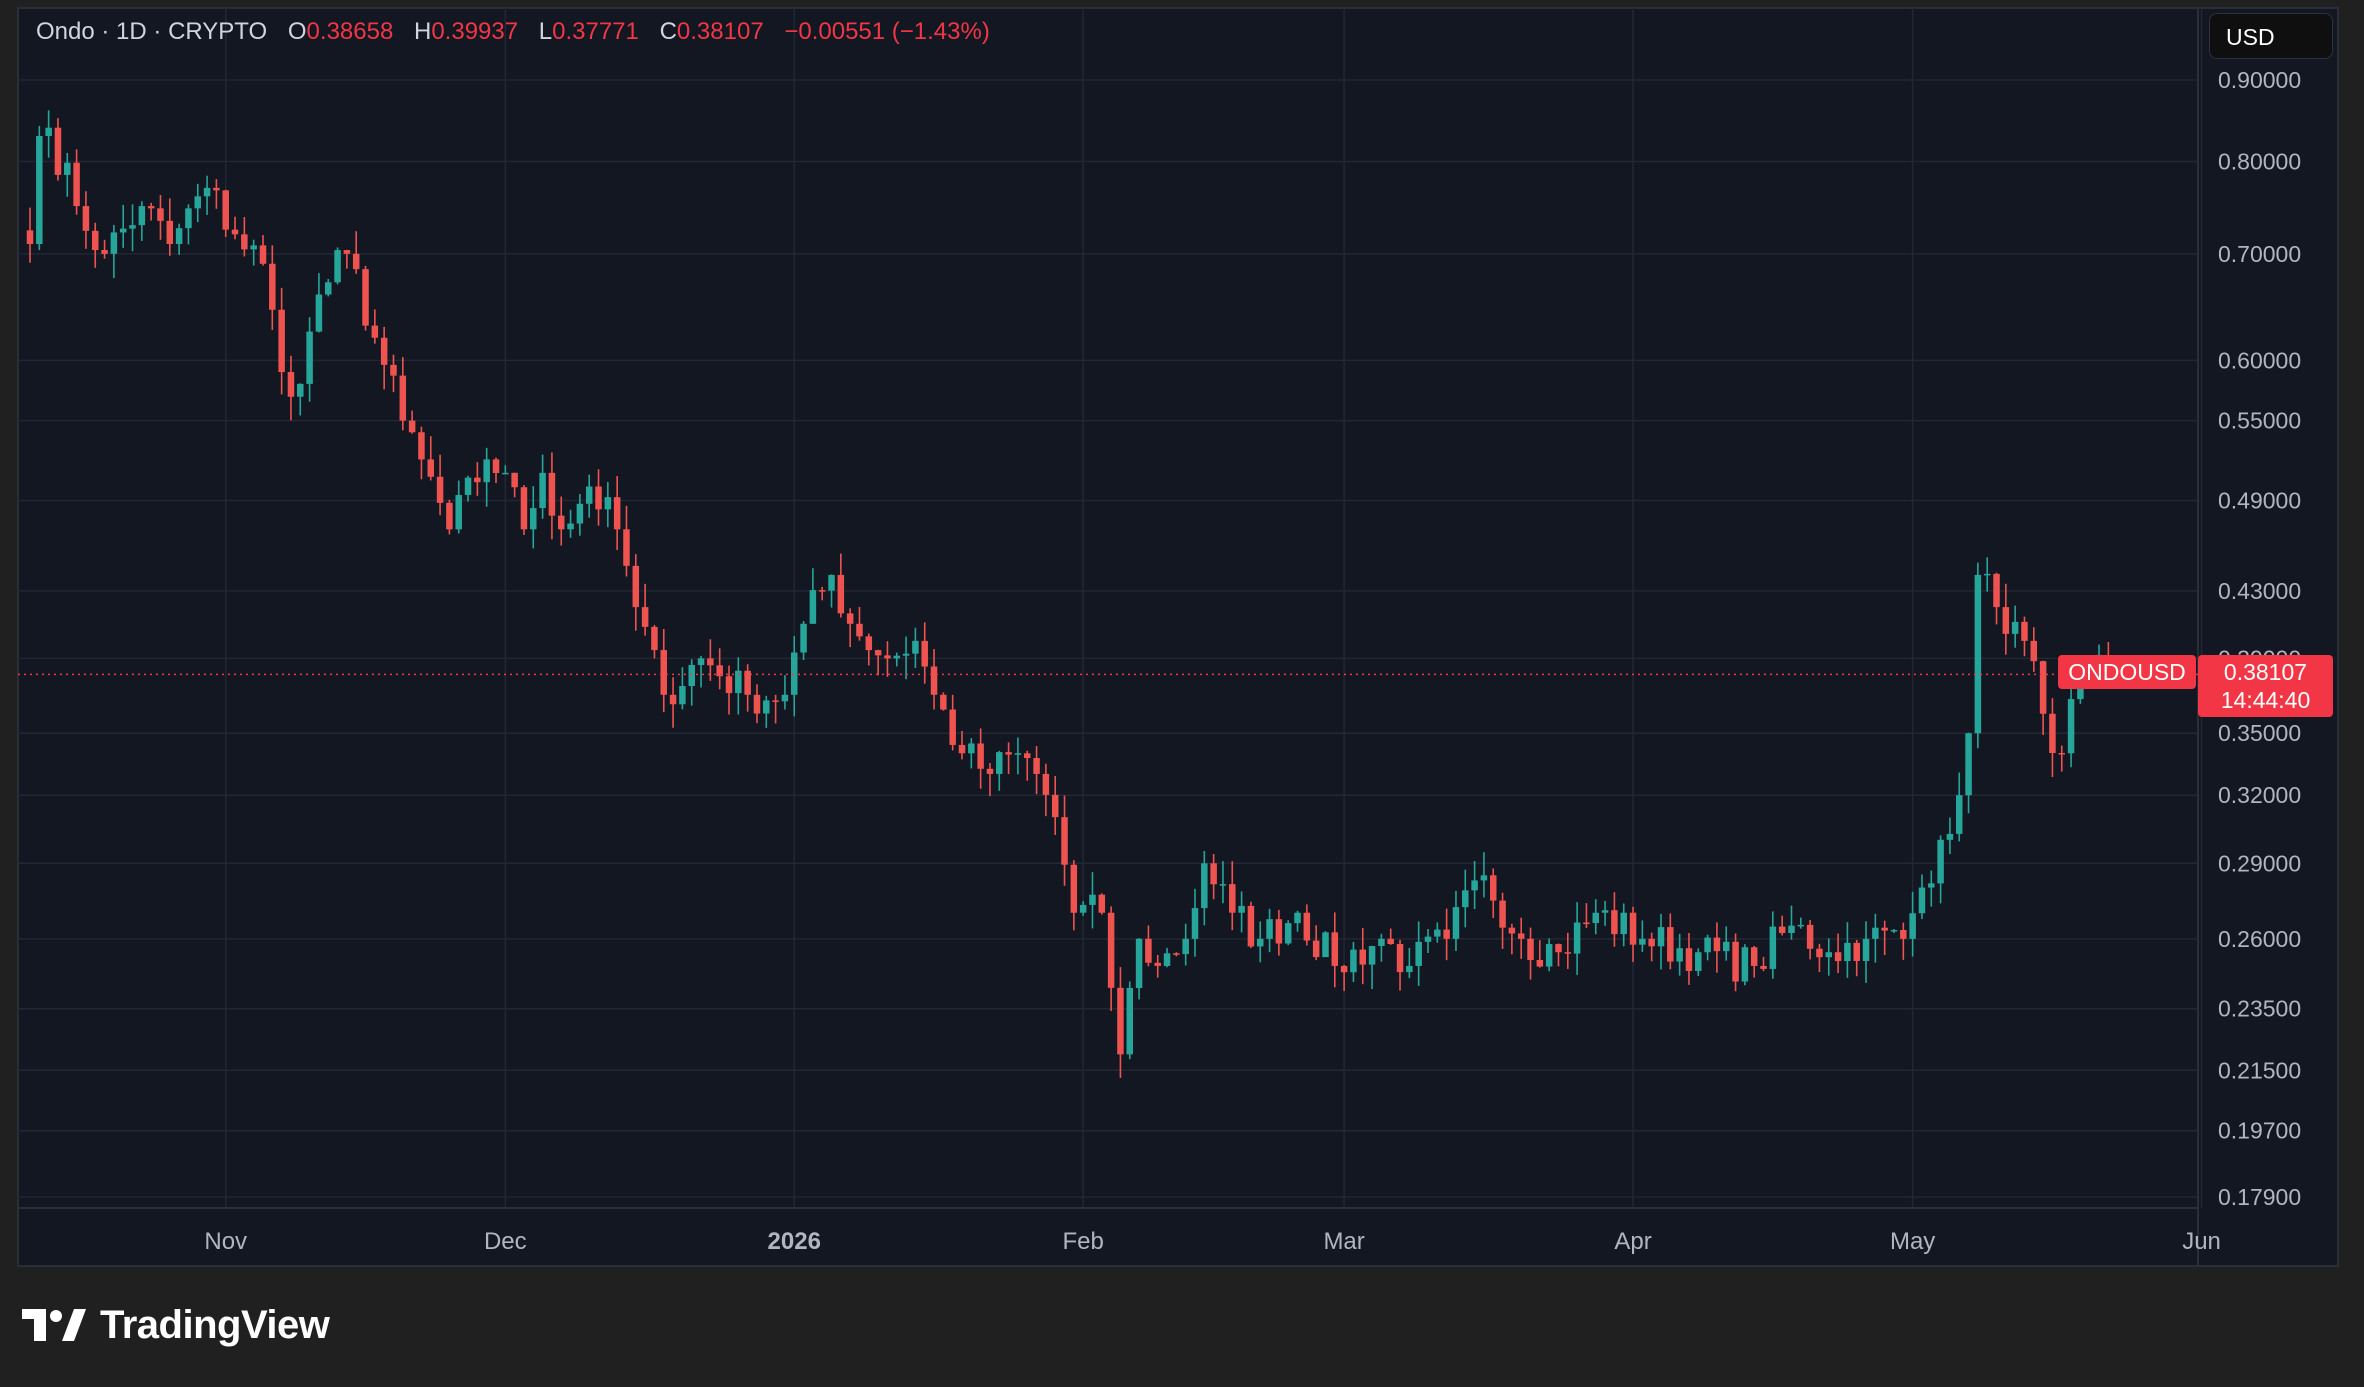  What do you see at coordinates (2271, 36) in the screenshot?
I see `currency-selector: USD` at bounding box center [2271, 36].